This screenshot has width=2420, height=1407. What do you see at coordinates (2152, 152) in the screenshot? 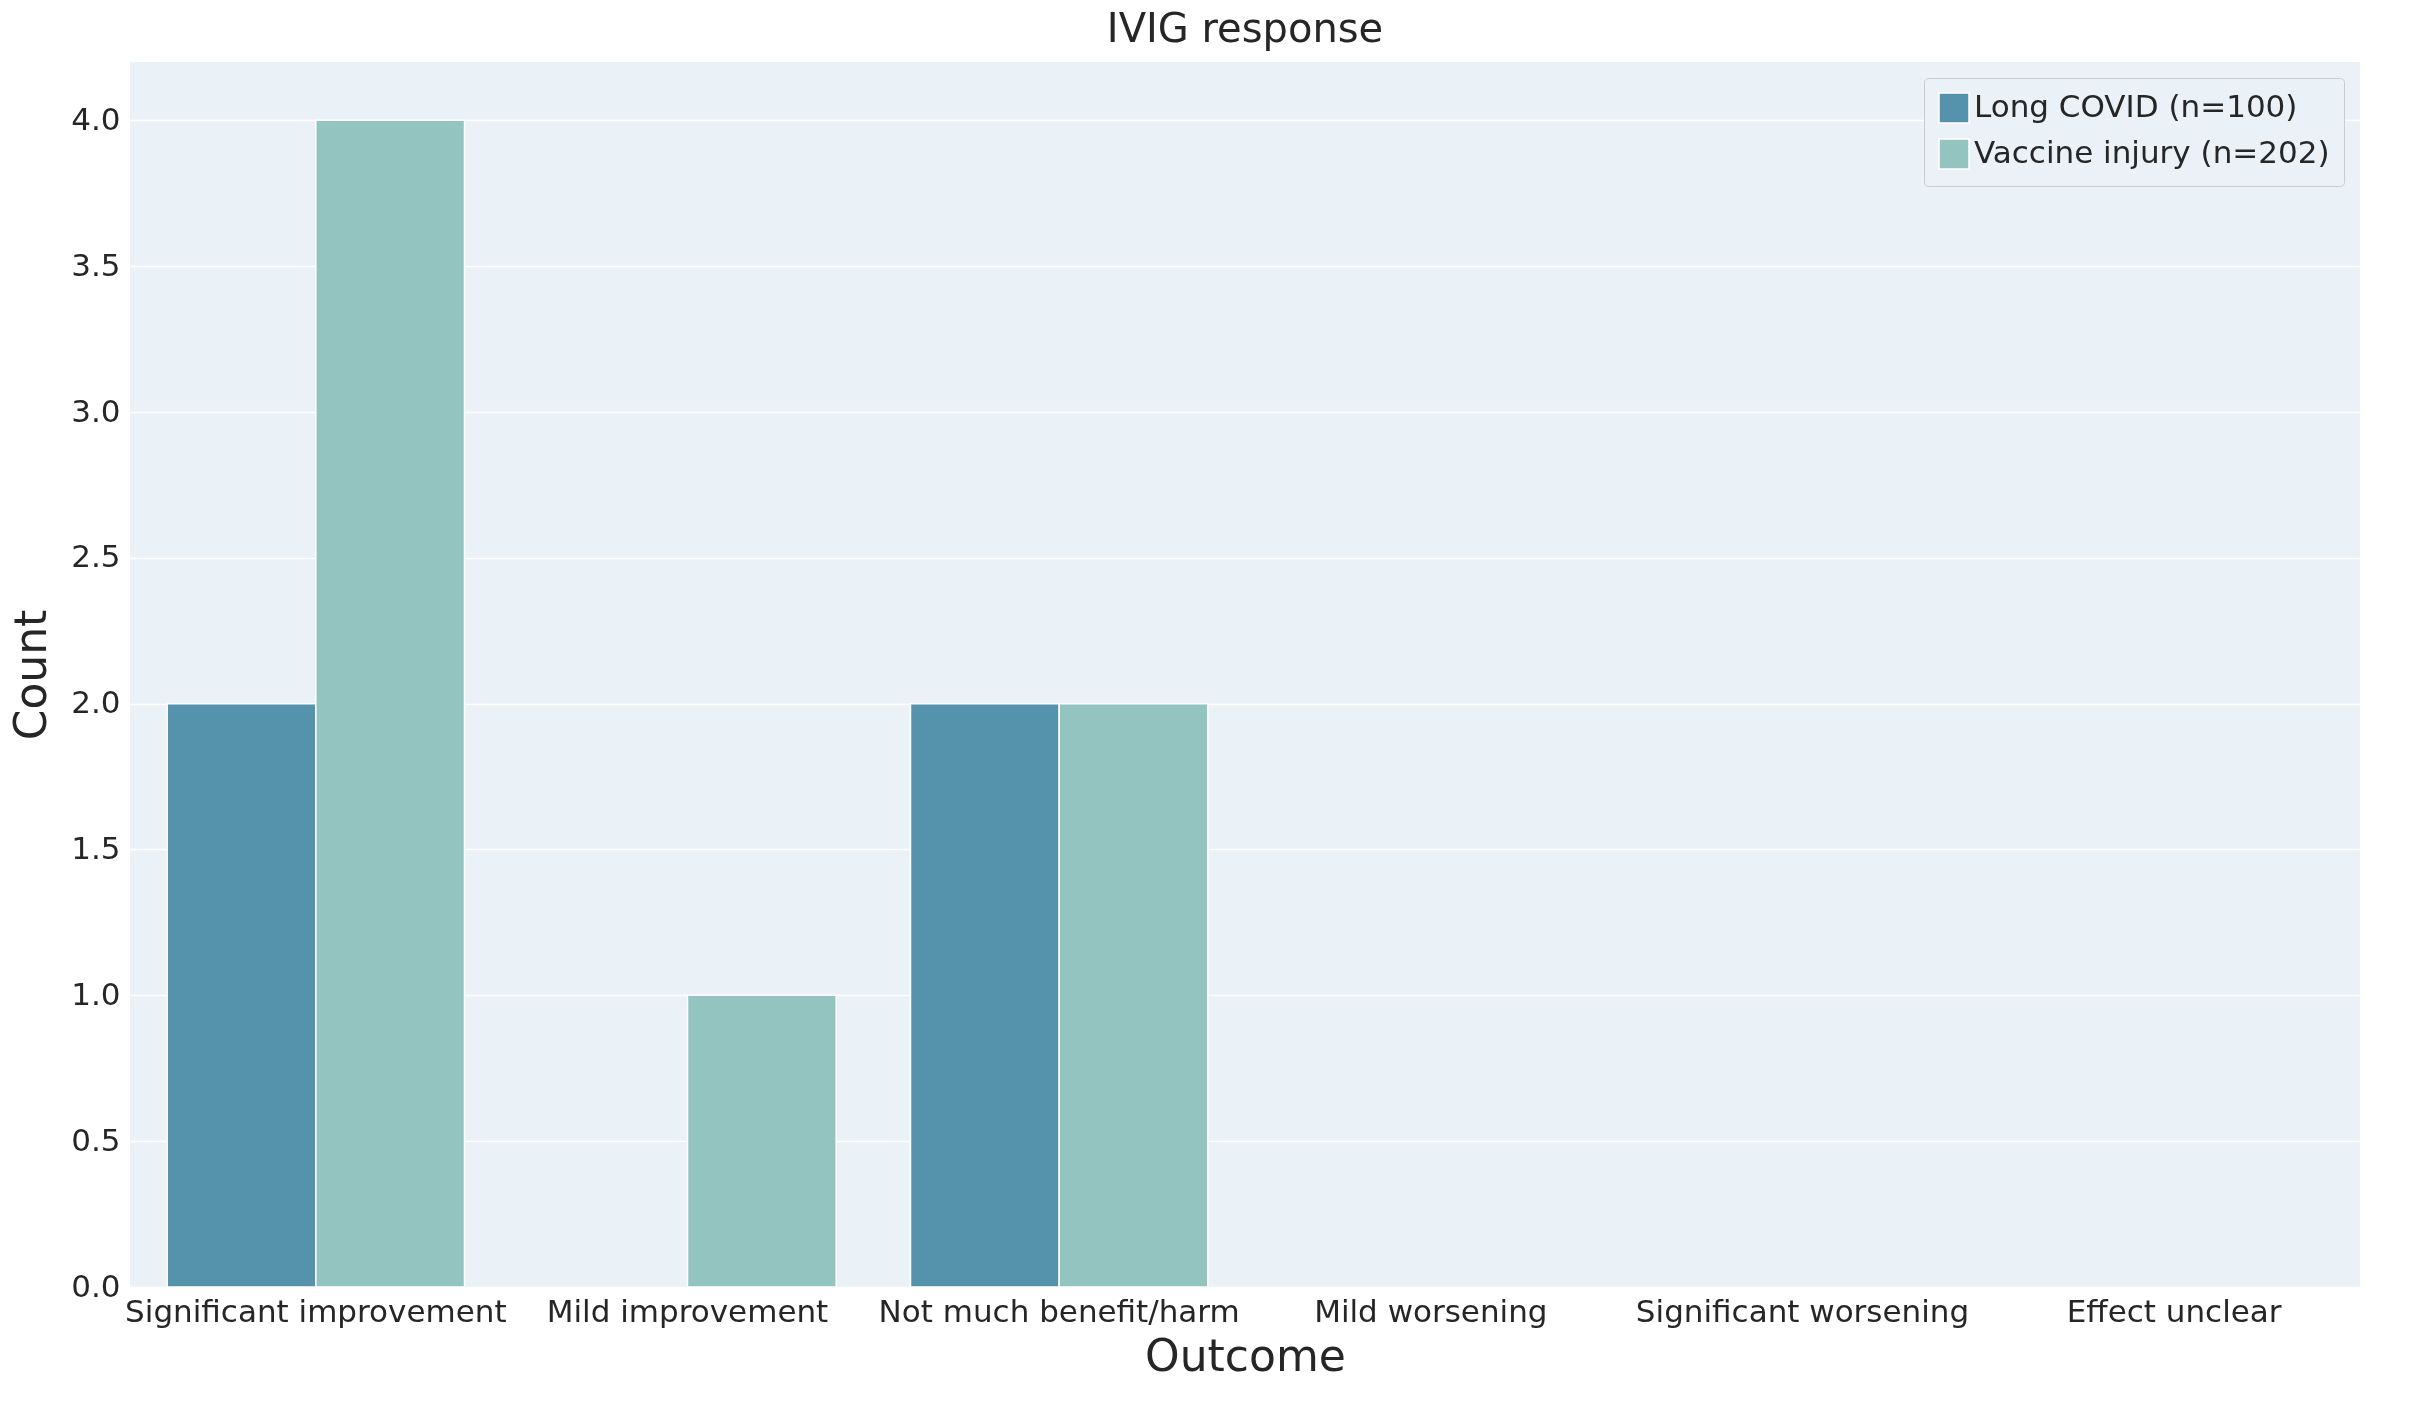
I see `legend-label: Vaccine injury (n=202)` at bounding box center [2152, 152].